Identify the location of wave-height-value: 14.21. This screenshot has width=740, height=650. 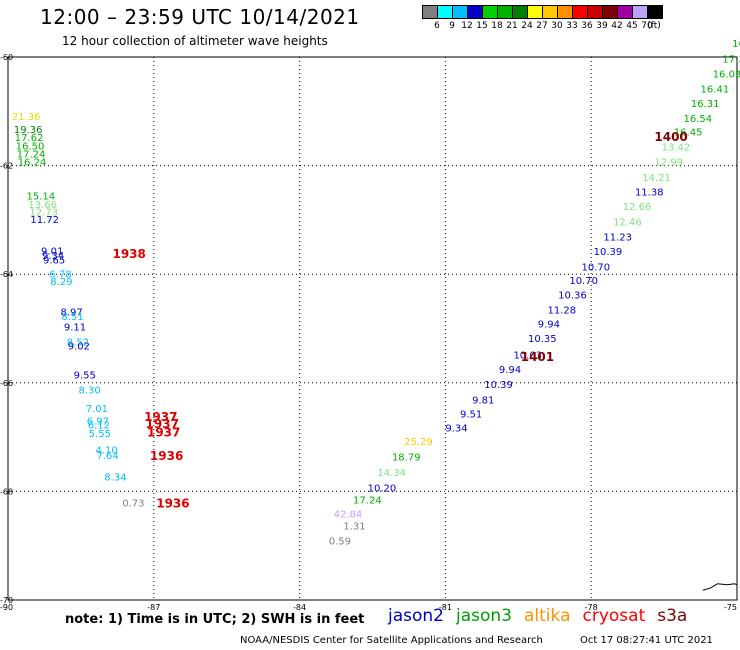
(656, 178).